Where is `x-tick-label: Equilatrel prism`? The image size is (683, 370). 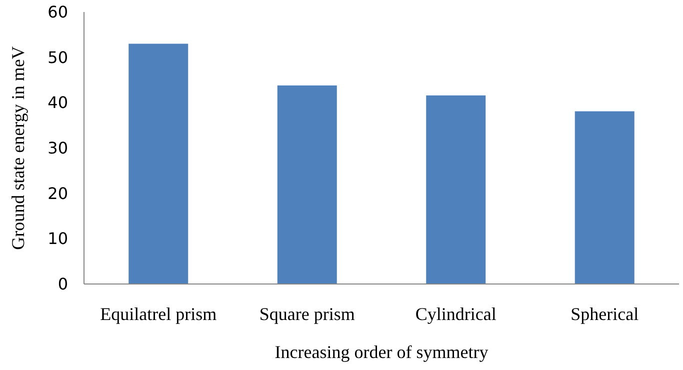
x-tick-label: Equilatrel prism is located at coordinates (158, 314).